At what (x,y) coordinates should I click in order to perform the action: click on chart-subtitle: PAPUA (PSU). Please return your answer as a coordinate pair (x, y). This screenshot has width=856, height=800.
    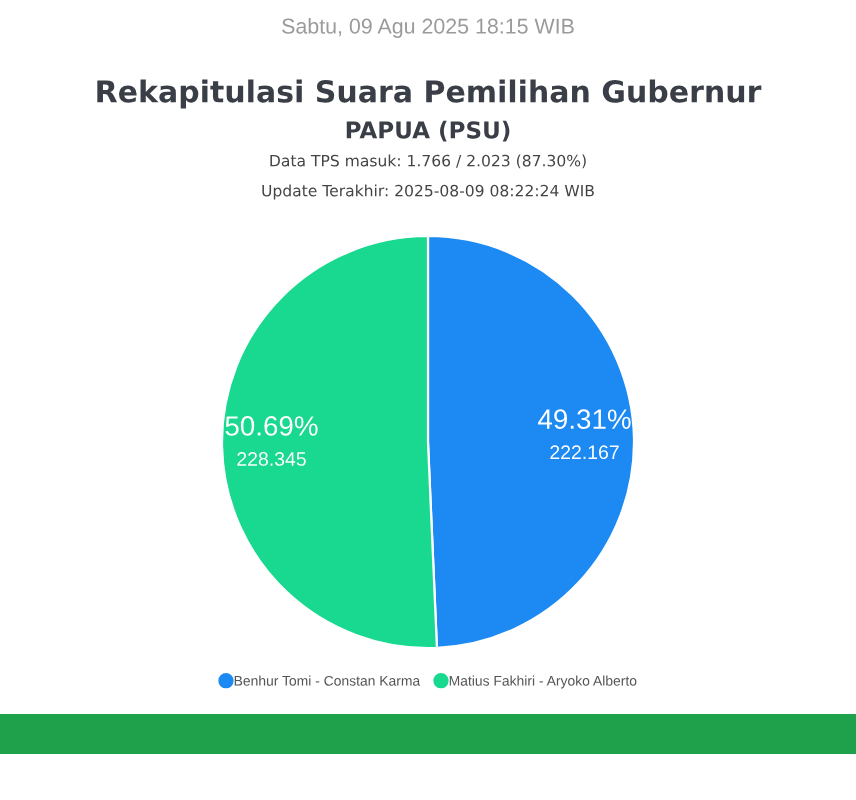
    Looking at the image, I should click on (428, 131).